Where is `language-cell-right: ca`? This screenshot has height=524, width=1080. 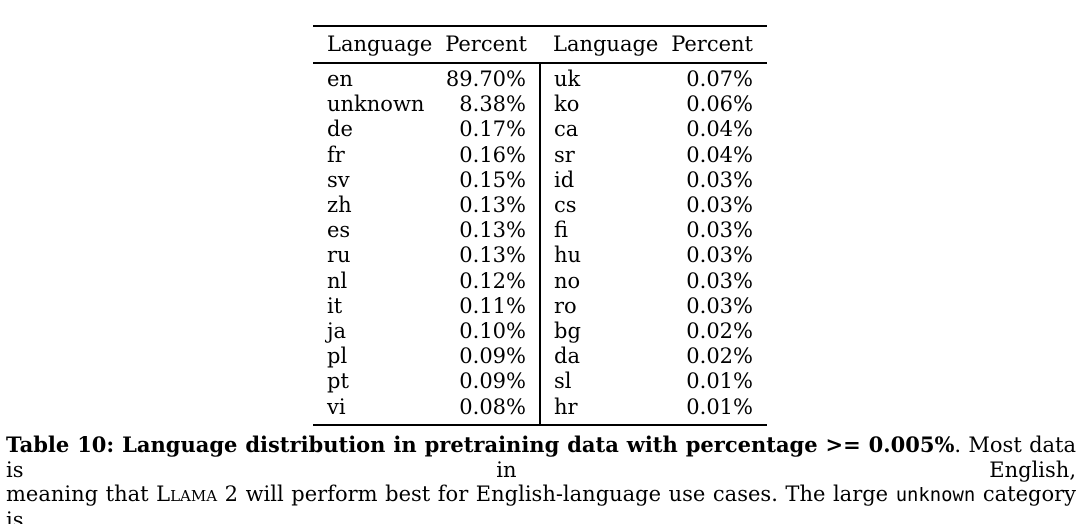
language-cell-right: ca is located at coordinates (604, 130).